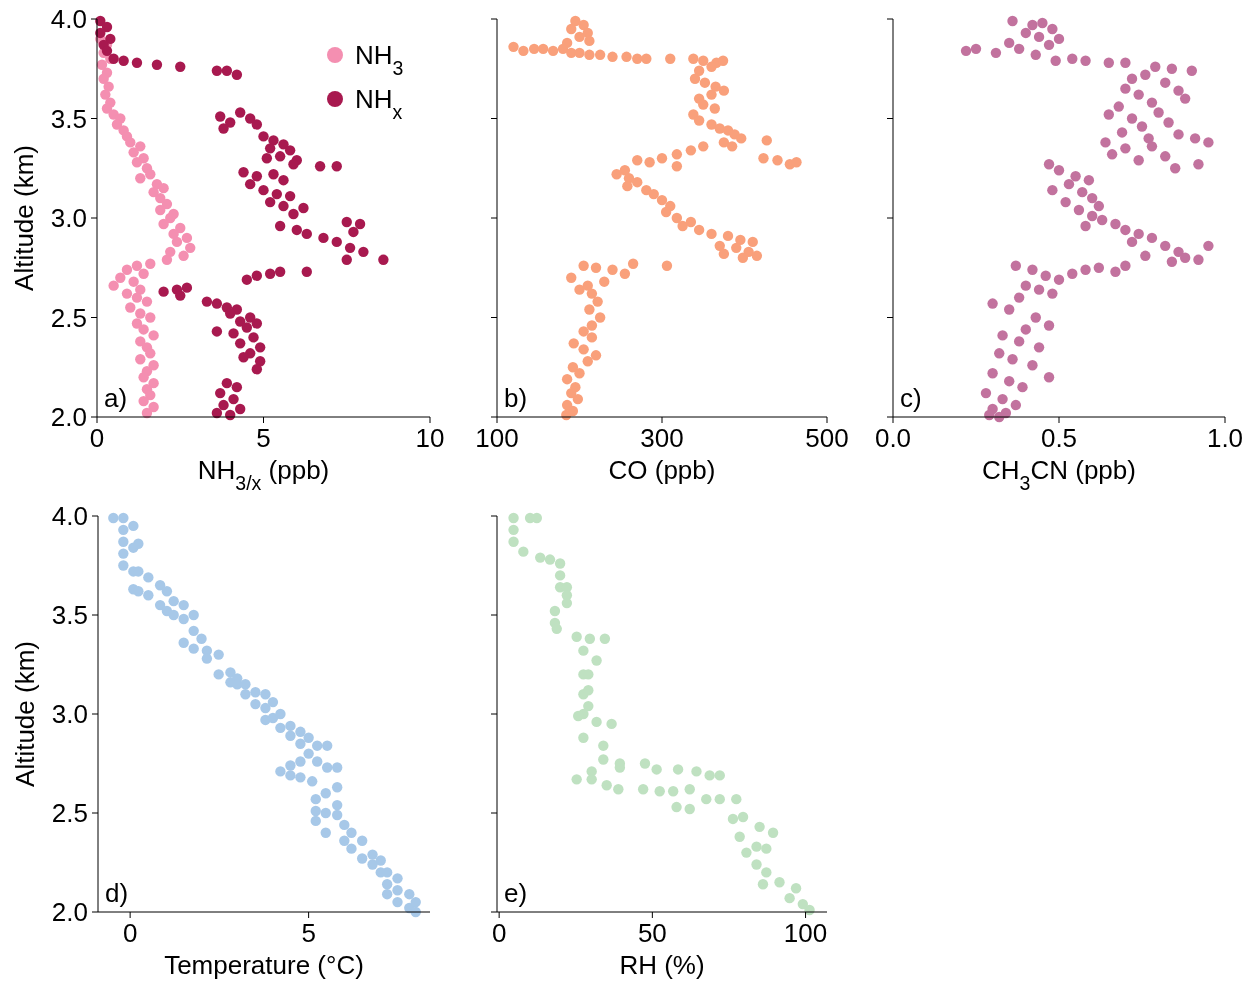  I want to click on x-tick-label: 1.0, so click(1225, 438).